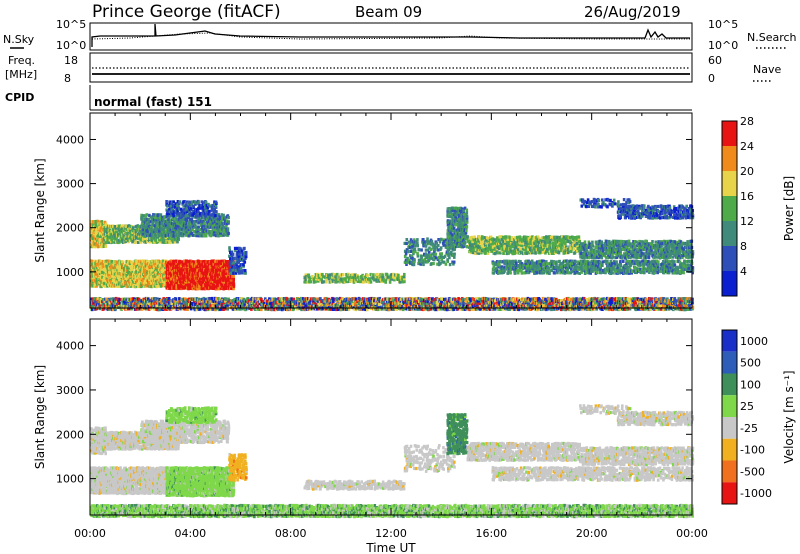 Image resolution: width=800 pixels, height=554 pixels. Describe the element at coordinates (153, 102) in the screenshot. I see `cpid-value: normal (fast) 151` at that location.